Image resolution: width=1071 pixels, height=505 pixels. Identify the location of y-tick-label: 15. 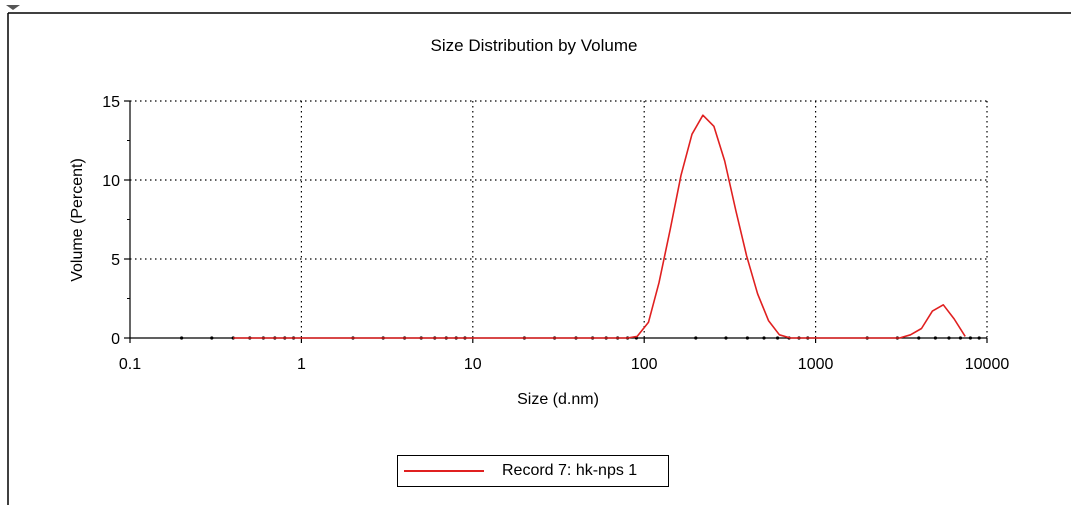
(111, 102).